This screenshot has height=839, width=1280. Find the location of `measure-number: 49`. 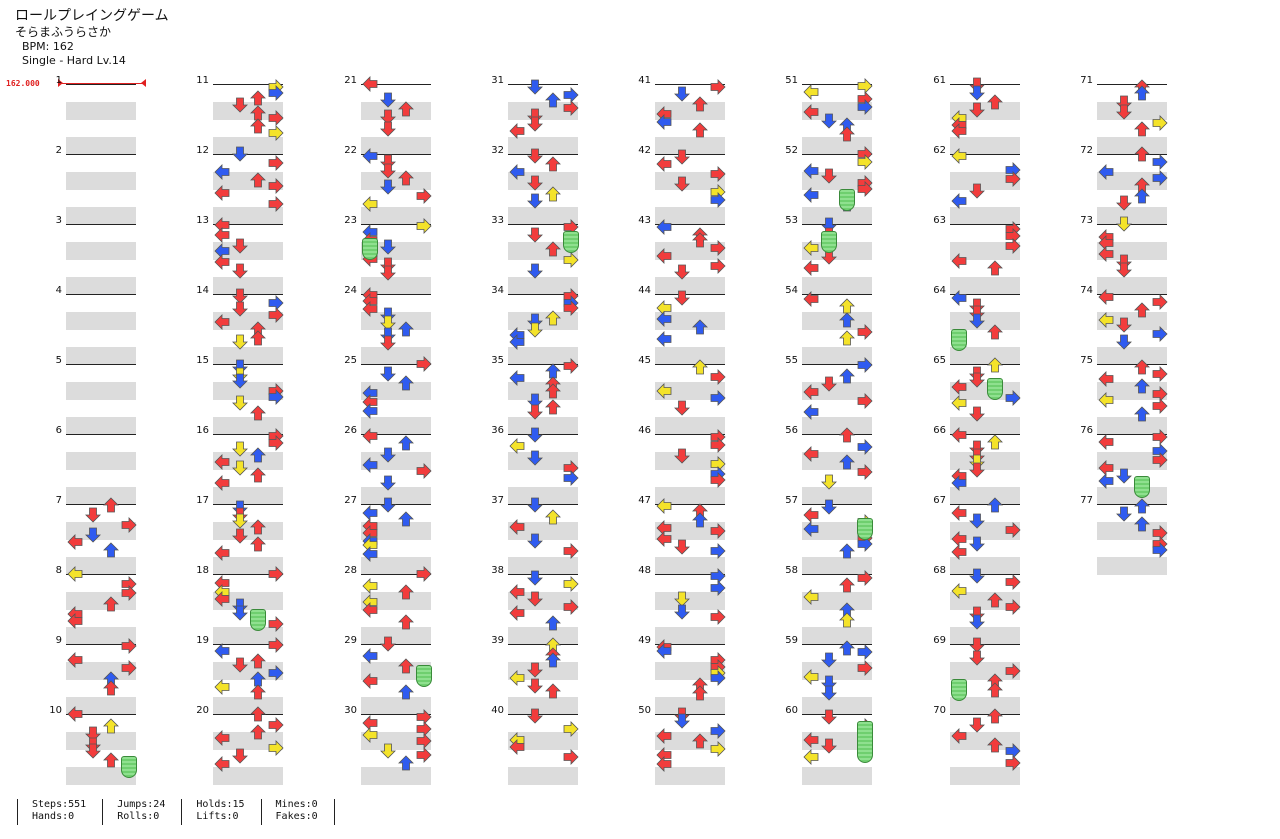

measure-number: 49 is located at coordinates (644, 640).